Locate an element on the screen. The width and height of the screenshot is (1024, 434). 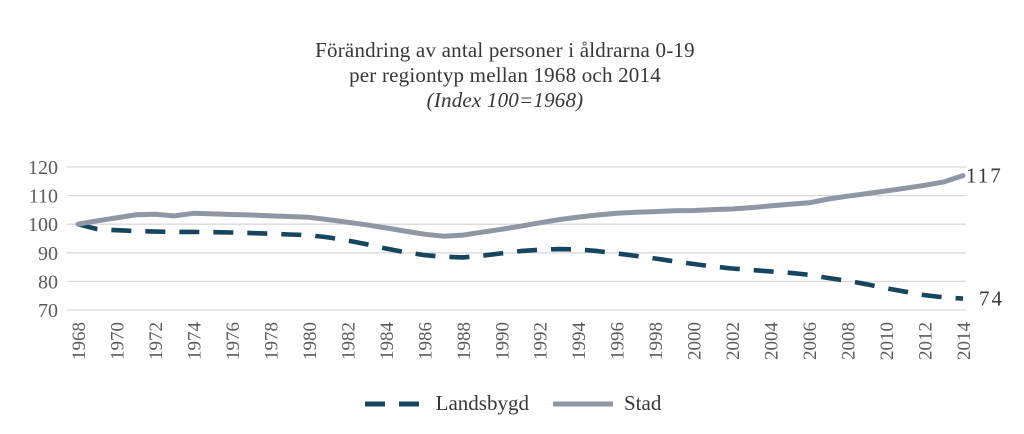
x-tick-label: 2004 is located at coordinates (772, 341).